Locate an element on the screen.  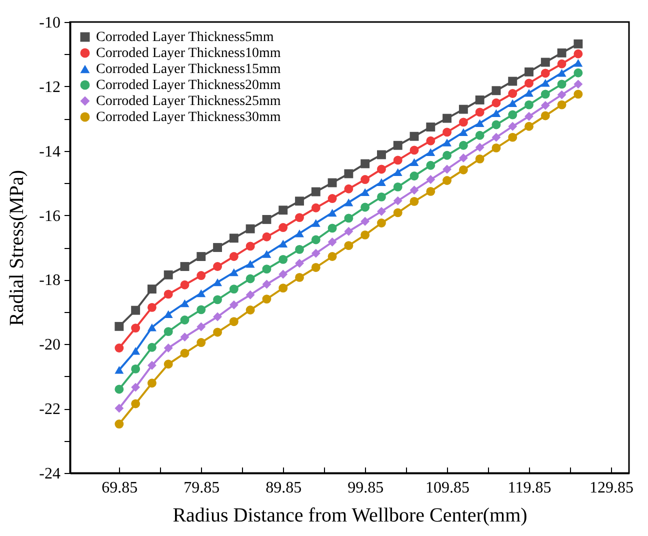
legend-label: Corroded Layer Thickness10mm is located at coordinates (188, 53).